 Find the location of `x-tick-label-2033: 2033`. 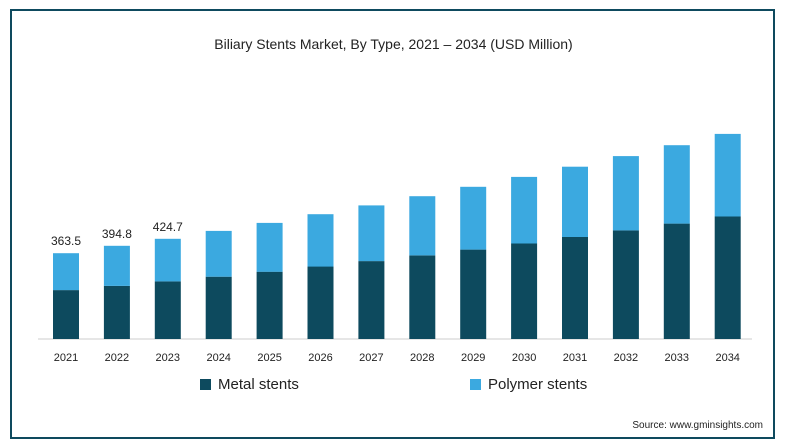

x-tick-label-2033: 2033 is located at coordinates (677, 358).